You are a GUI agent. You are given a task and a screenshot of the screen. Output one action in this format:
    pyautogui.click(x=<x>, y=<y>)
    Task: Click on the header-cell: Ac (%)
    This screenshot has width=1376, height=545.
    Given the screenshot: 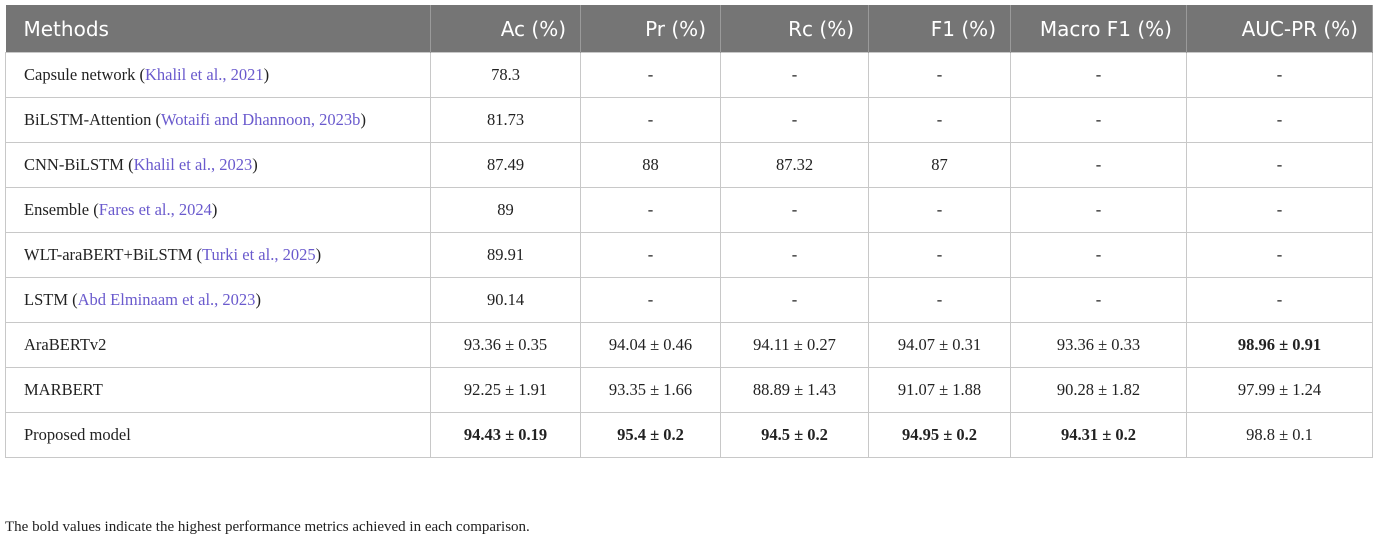 What is the action you would take?
    pyautogui.click(x=505, y=29)
    